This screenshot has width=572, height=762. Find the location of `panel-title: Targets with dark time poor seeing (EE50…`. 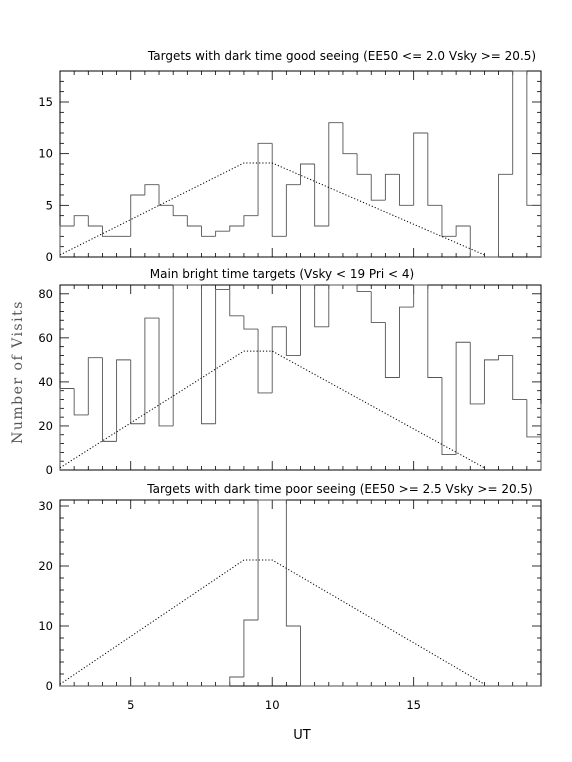

panel-title: Targets with dark time poor seeing (EE50… is located at coordinates (339, 489).